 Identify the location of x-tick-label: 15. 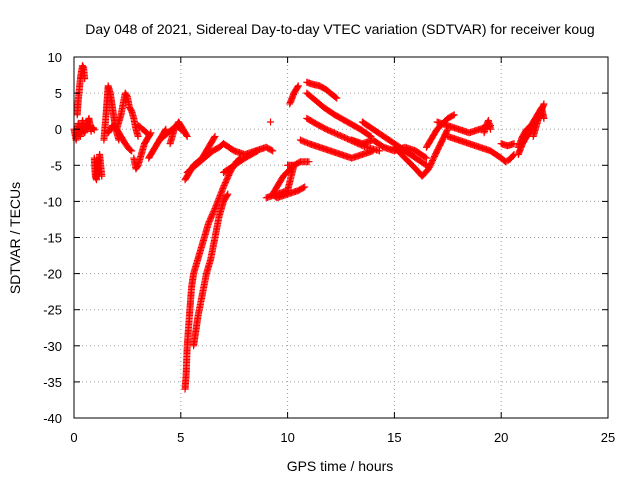
(394, 437).